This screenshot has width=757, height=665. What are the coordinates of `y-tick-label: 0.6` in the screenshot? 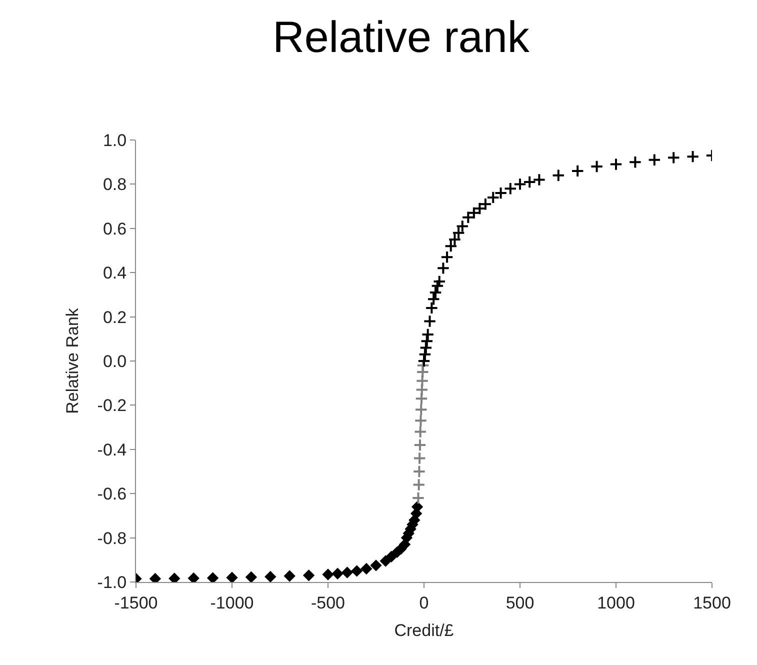 It's located at (114, 228).